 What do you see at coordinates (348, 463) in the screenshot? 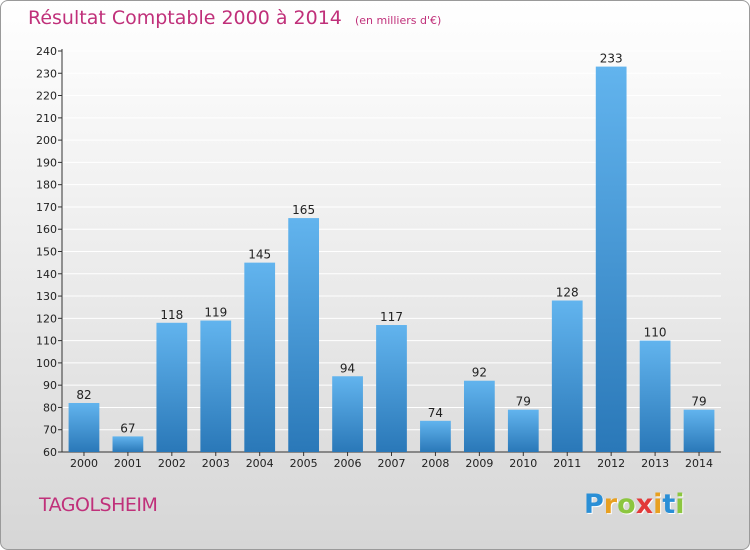
I see `x-tick-label-2006: 2006` at bounding box center [348, 463].